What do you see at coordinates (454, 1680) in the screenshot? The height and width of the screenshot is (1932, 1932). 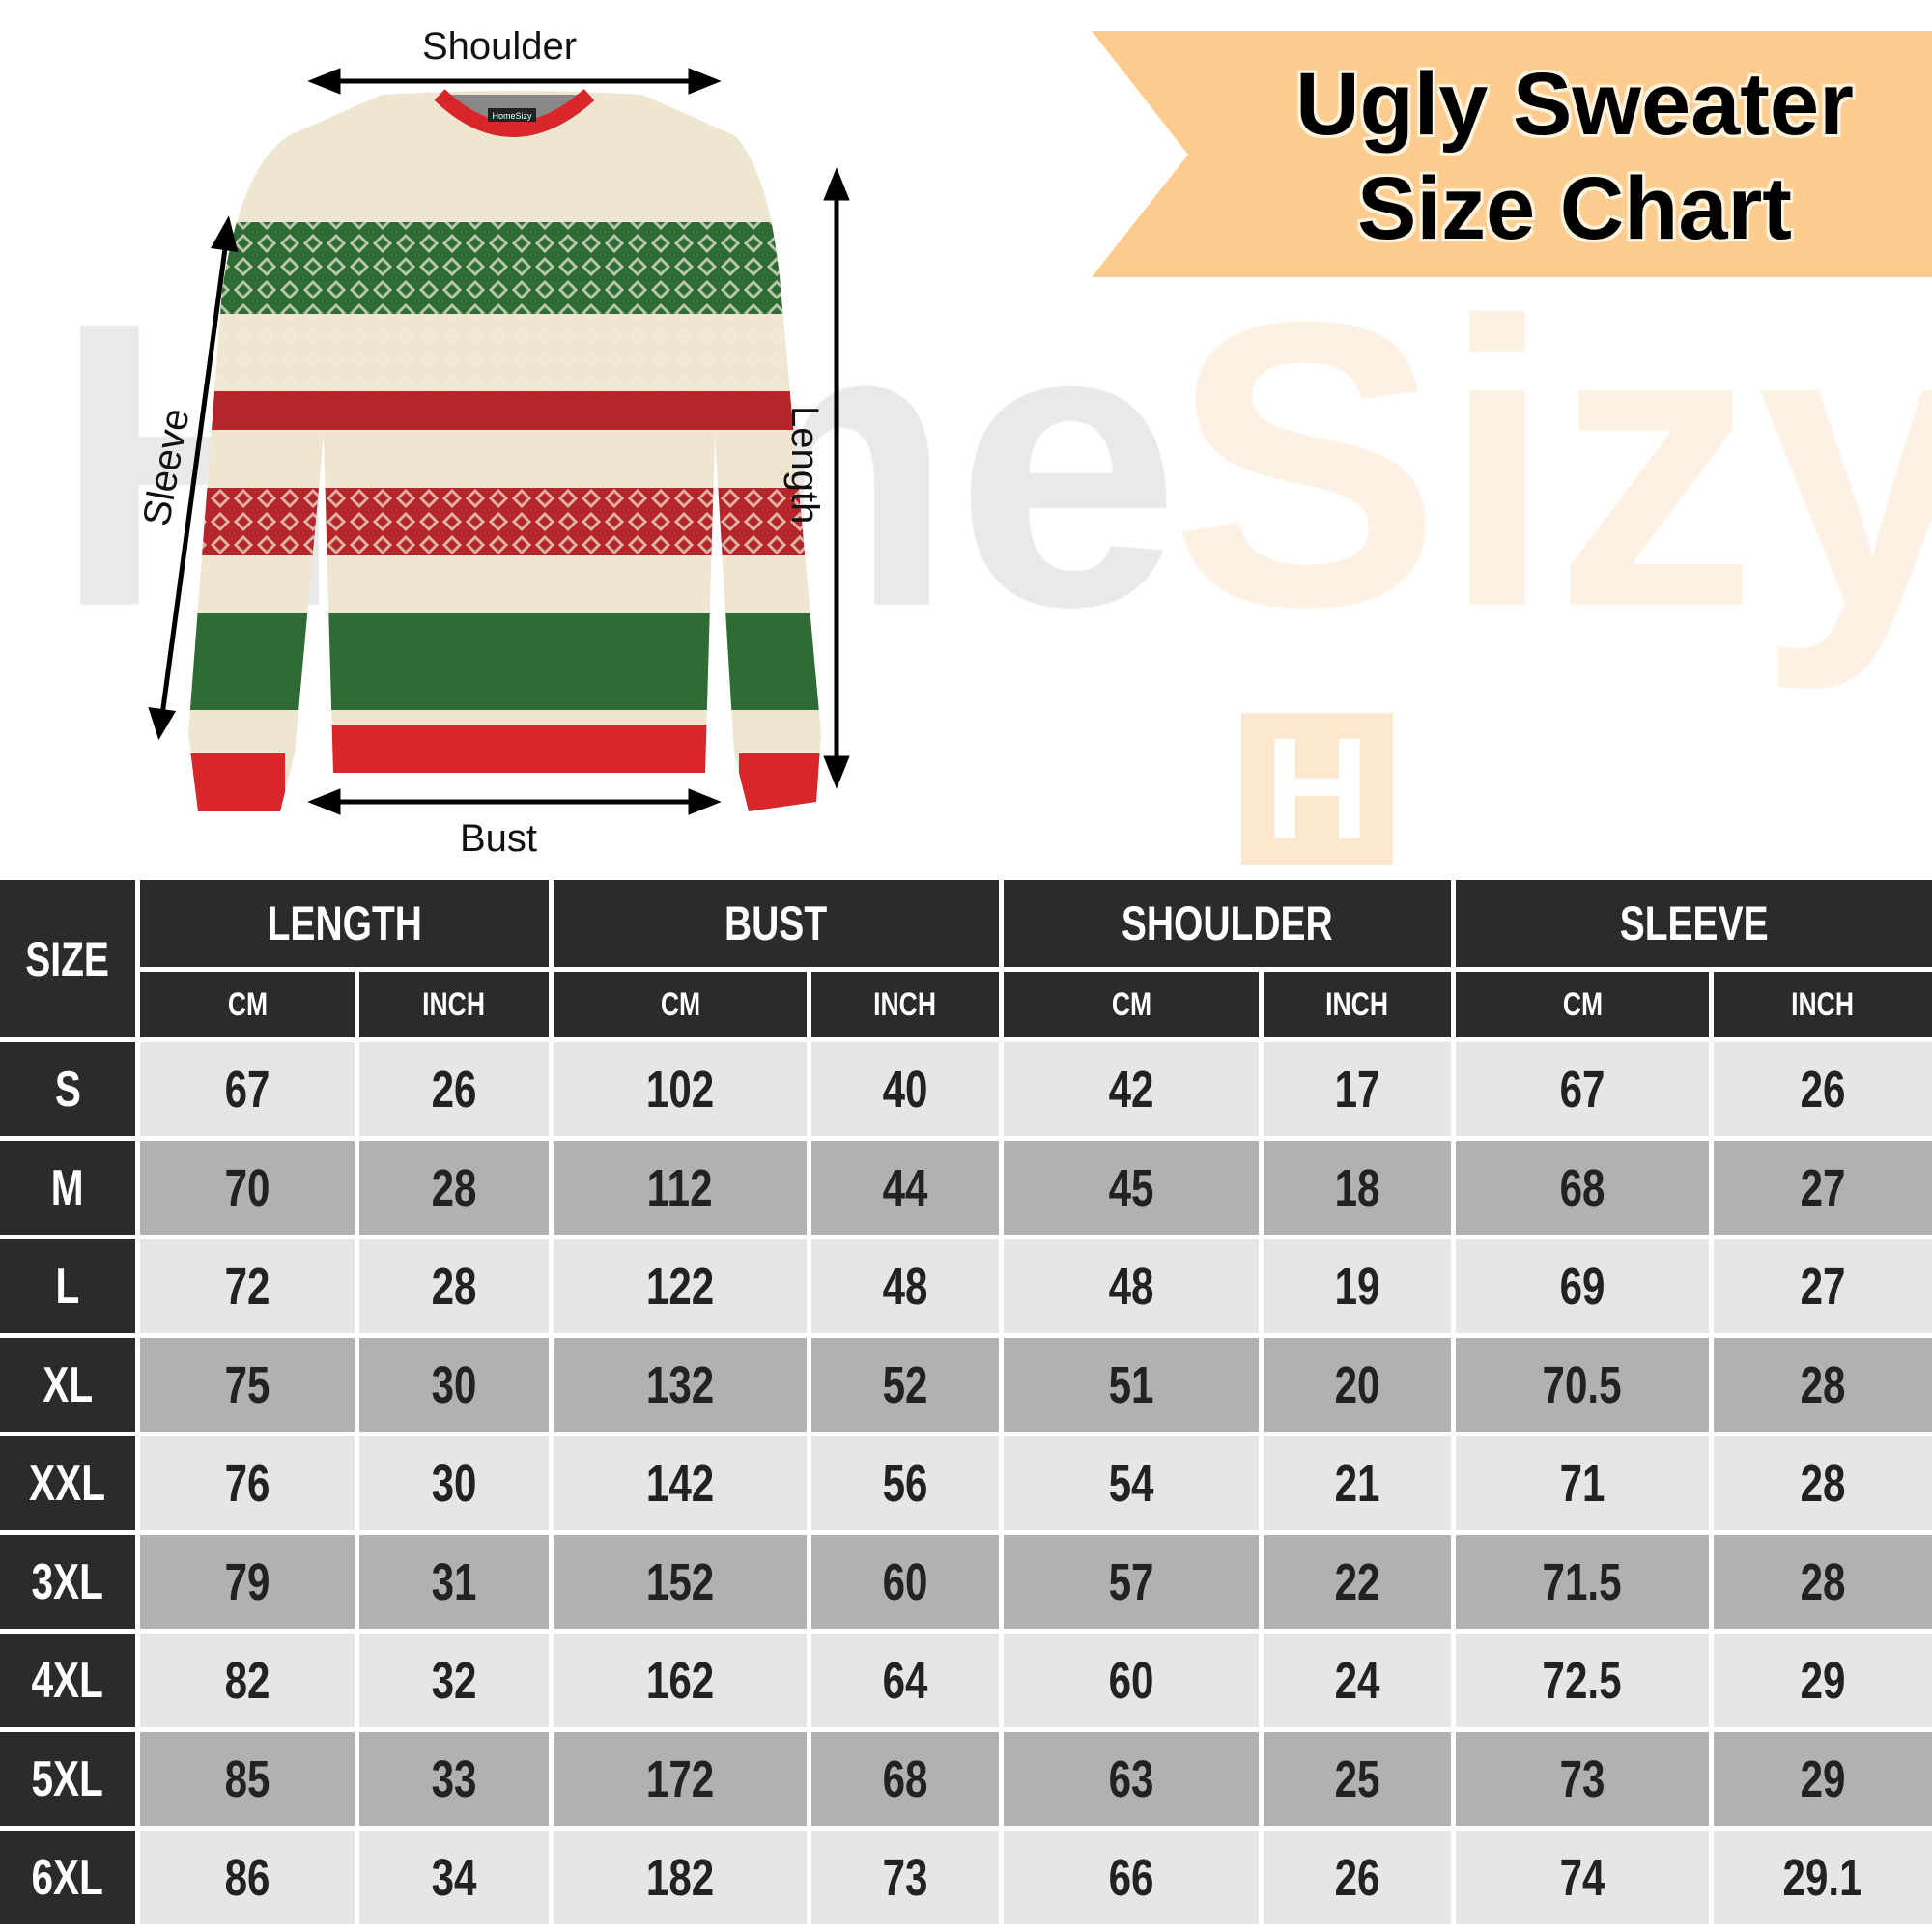 I see `table-cell: 32` at bounding box center [454, 1680].